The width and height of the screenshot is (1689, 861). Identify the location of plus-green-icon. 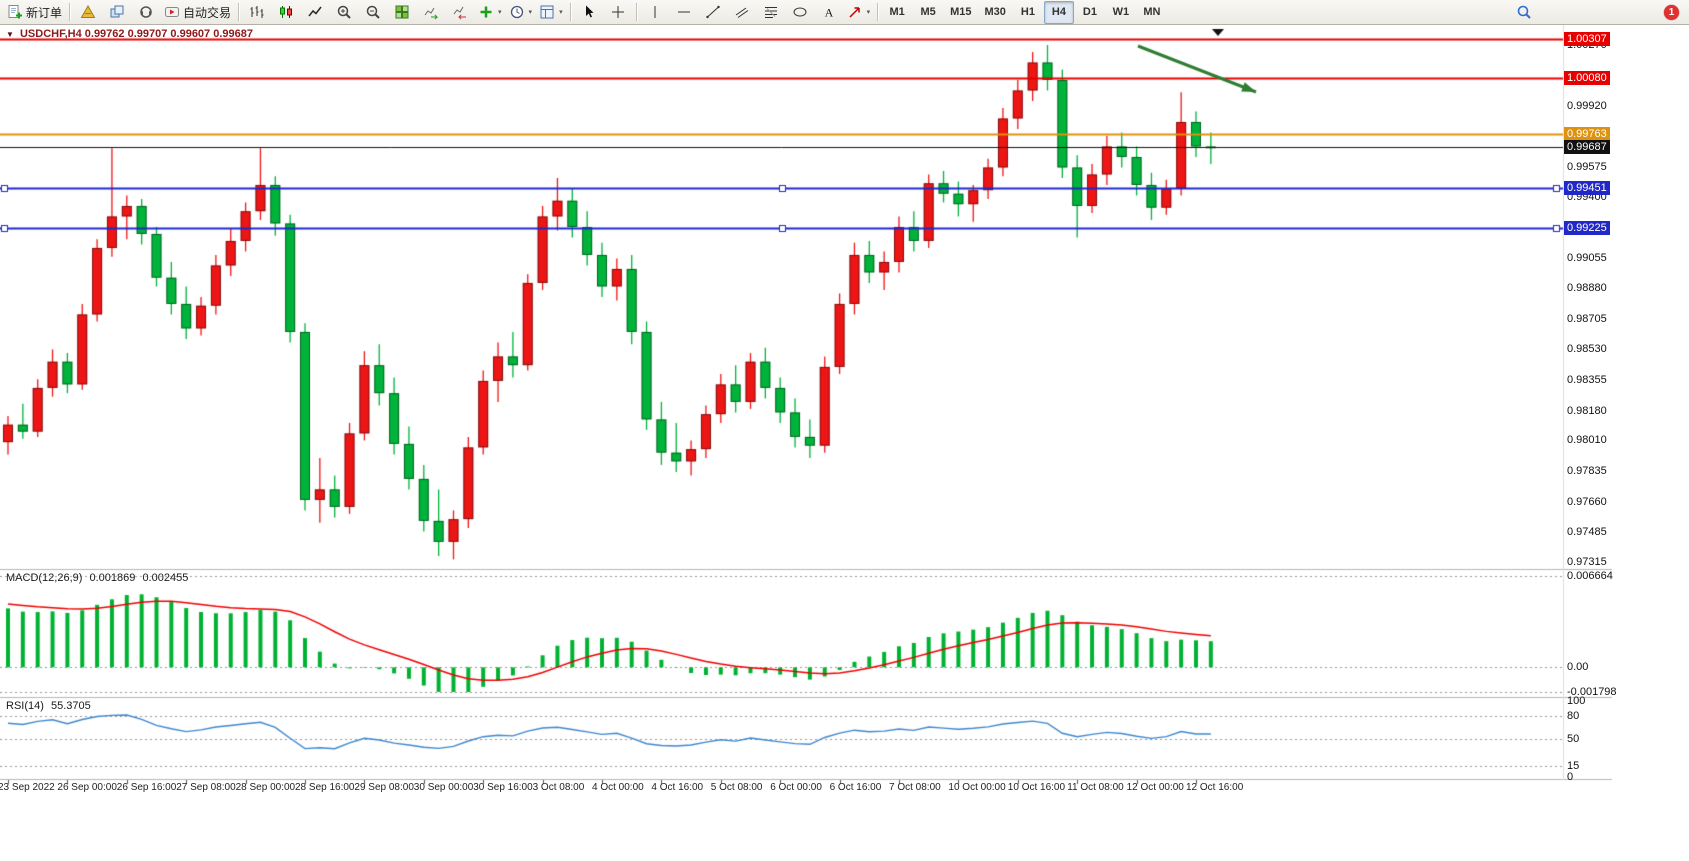
(486, 12).